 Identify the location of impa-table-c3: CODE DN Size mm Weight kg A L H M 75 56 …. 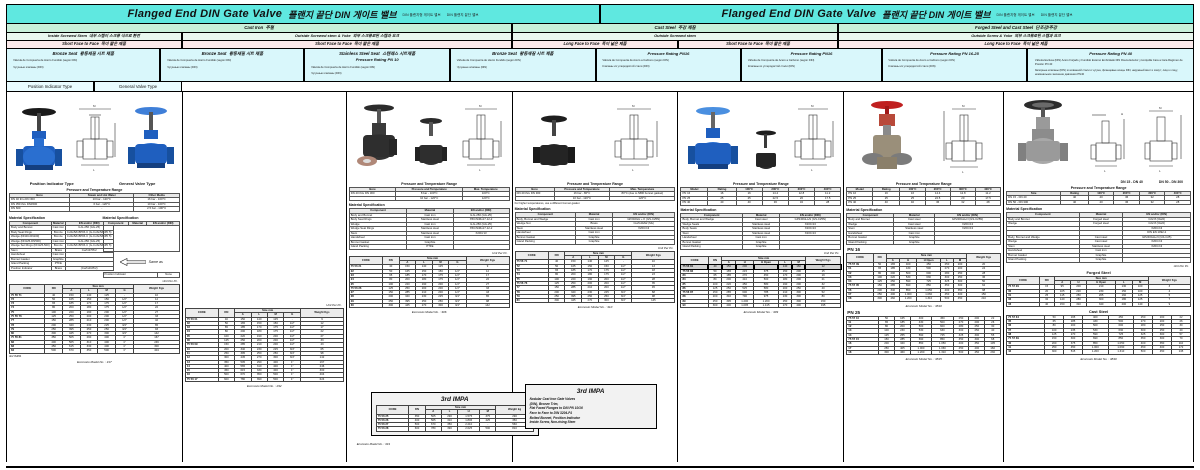
(454, 418).